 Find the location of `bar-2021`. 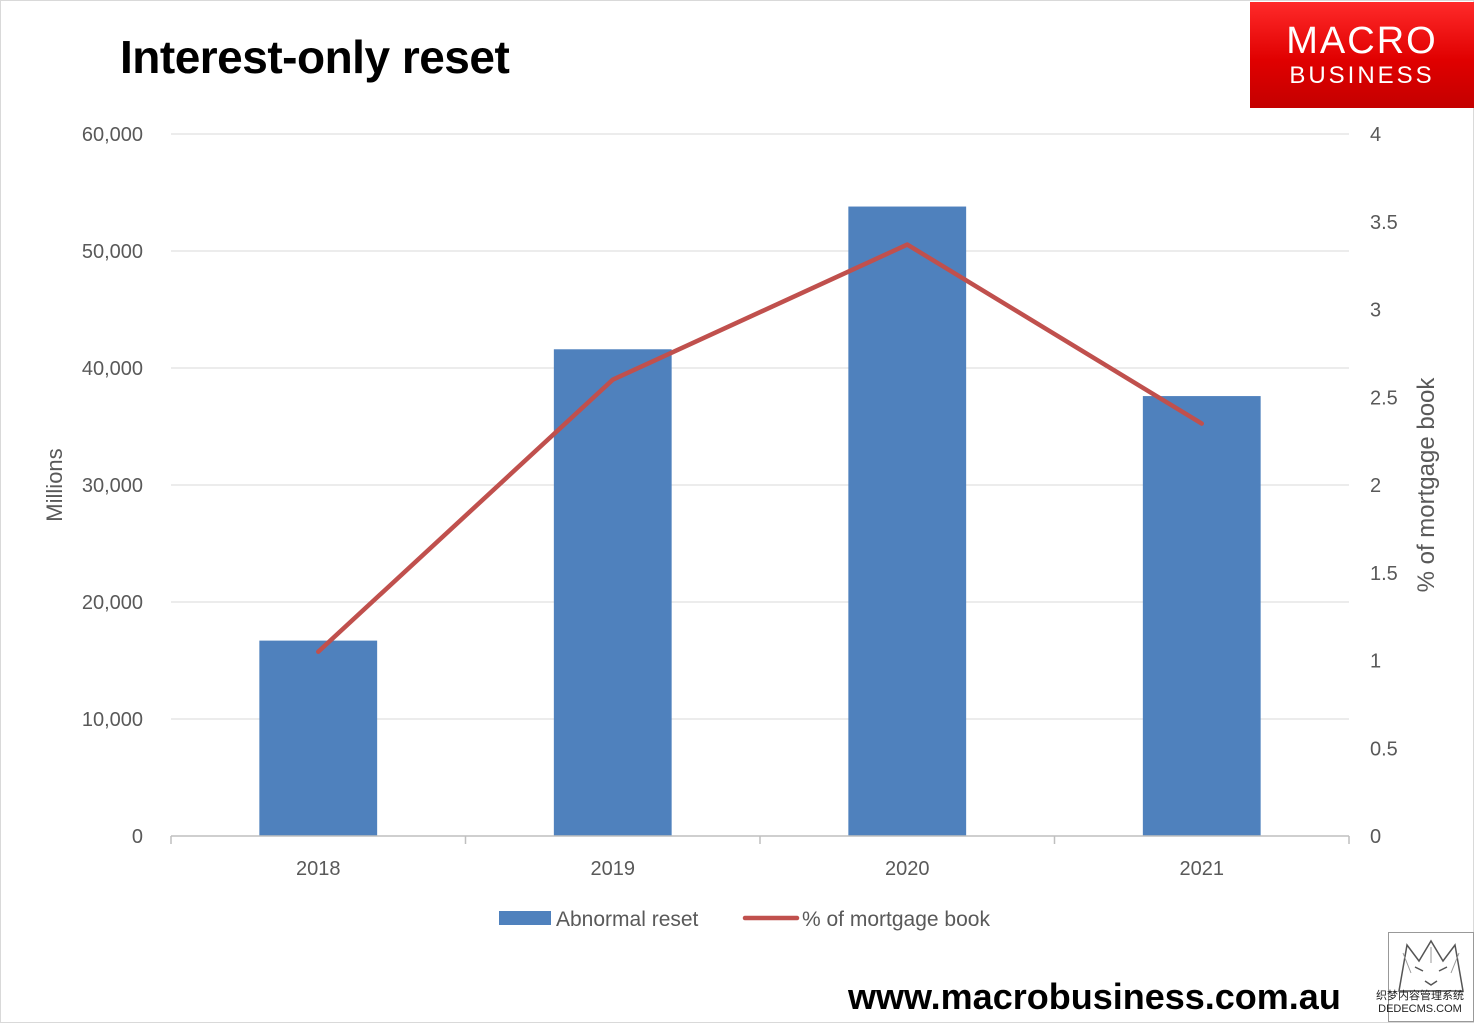

bar-2021 is located at coordinates (1201, 616).